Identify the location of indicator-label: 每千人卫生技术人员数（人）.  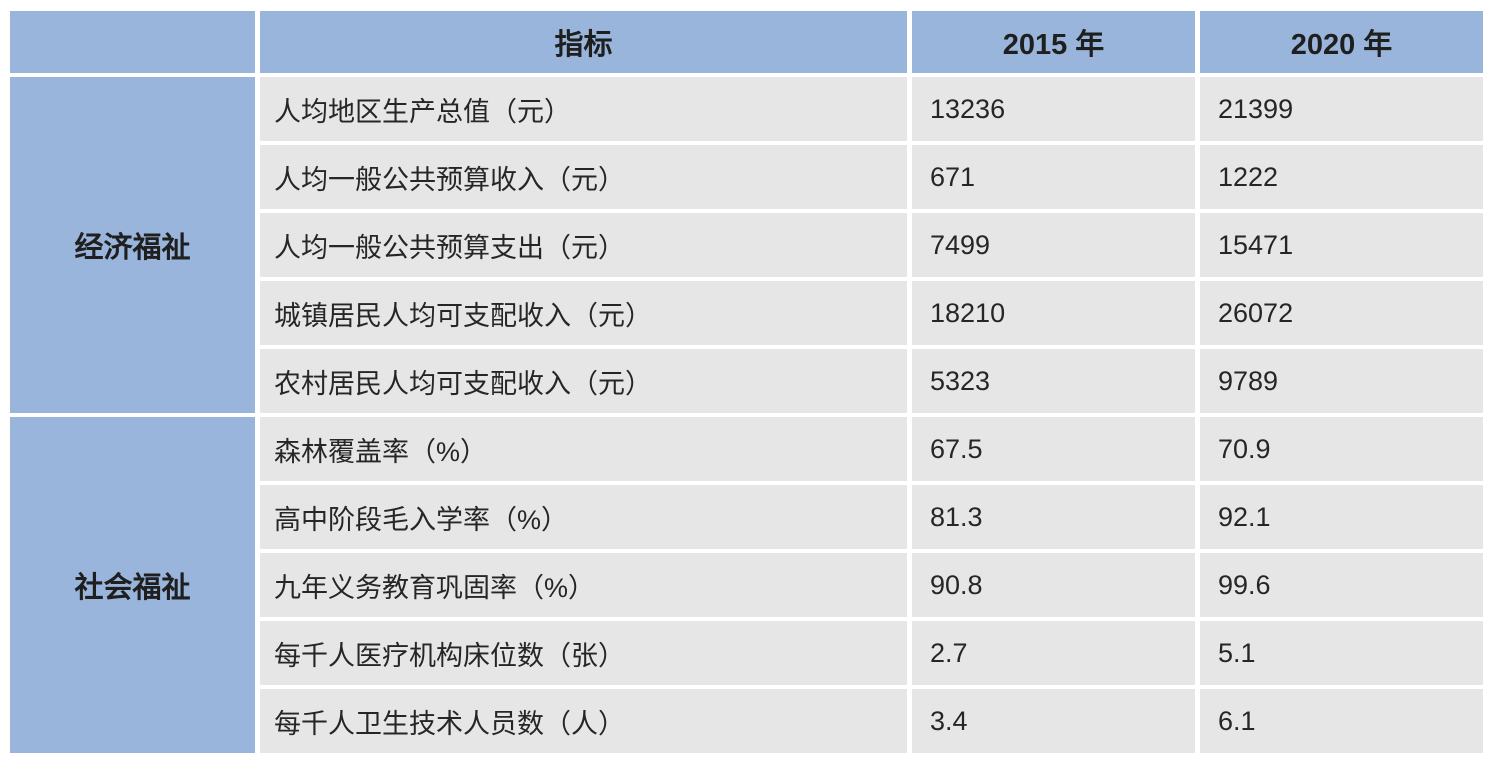
(583, 721).